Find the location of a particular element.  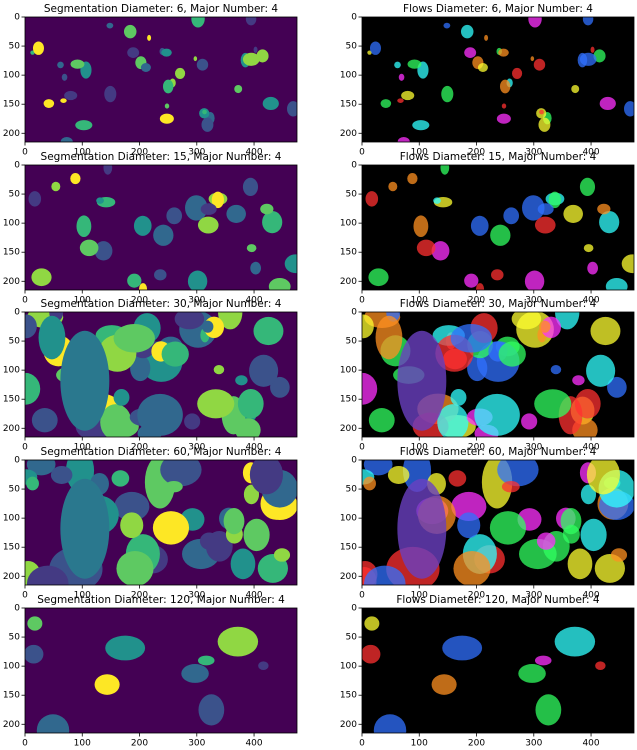

y-tick-label: 200 is located at coordinates (11, 282).